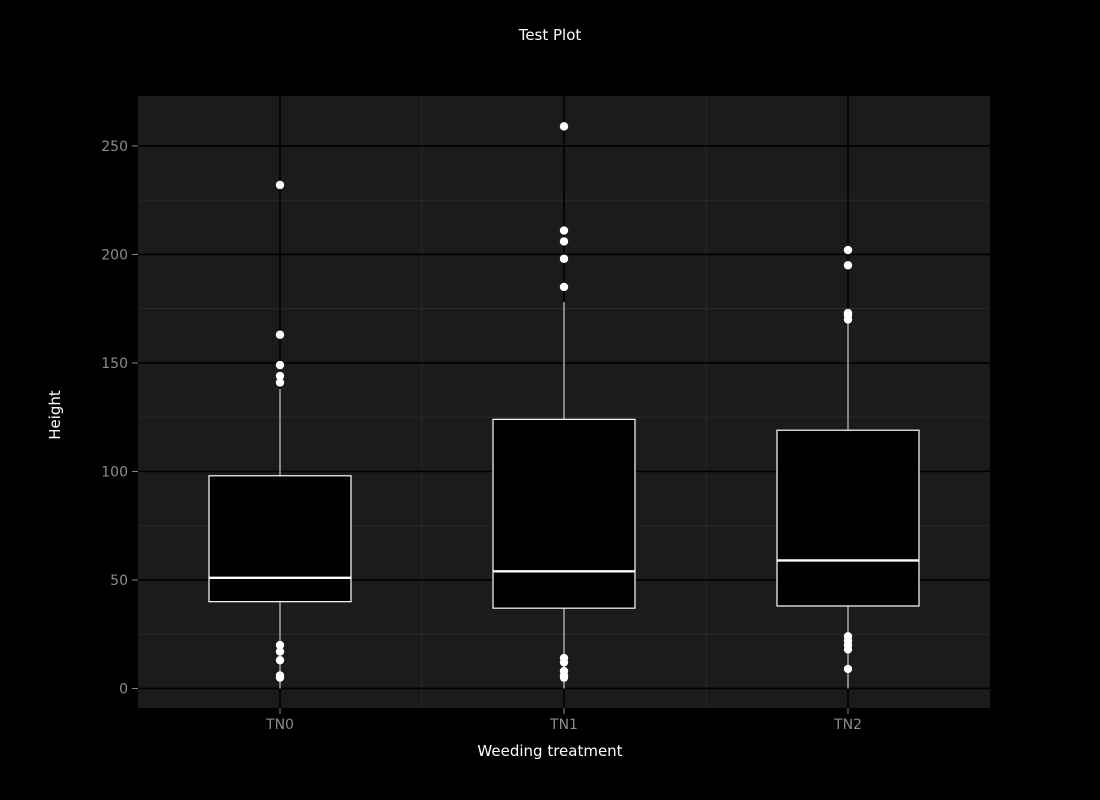  What do you see at coordinates (55, 415) in the screenshot?
I see `y-axis-label: Height` at bounding box center [55, 415].